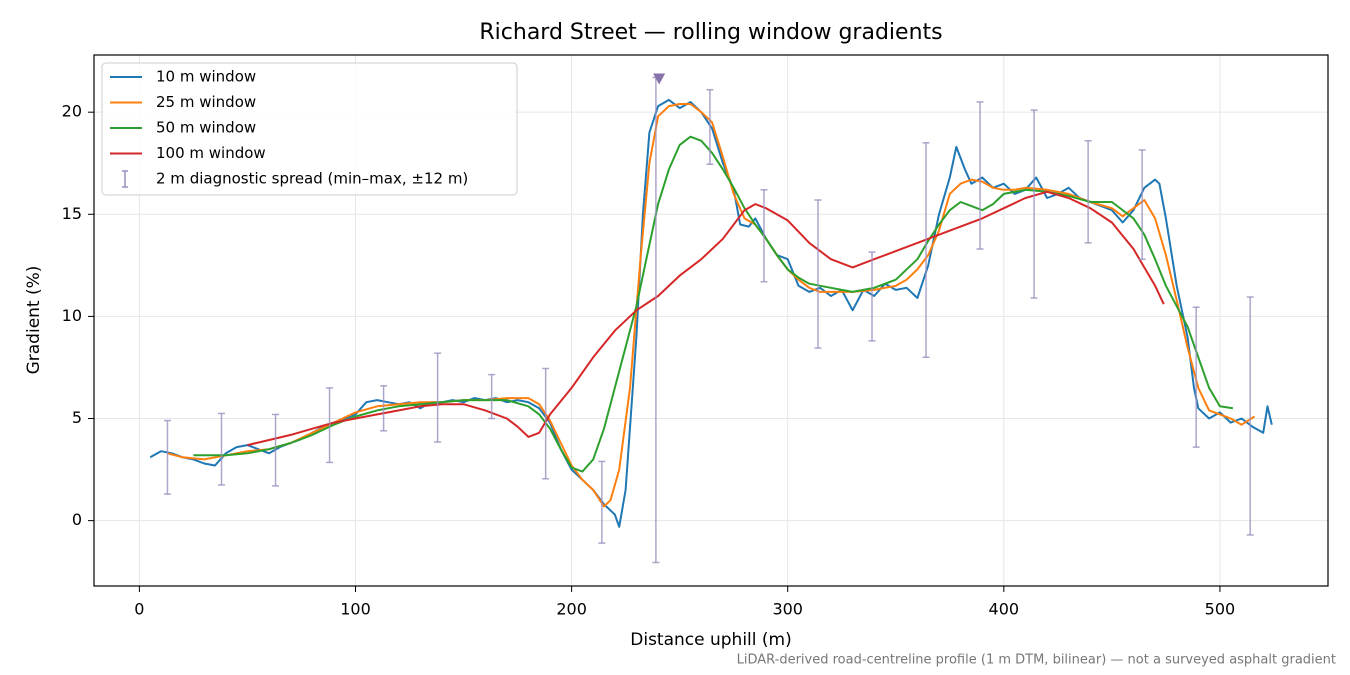 The width and height of the screenshot is (1350, 675). I want to click on x-tick-label: 100, so click(355, 609).